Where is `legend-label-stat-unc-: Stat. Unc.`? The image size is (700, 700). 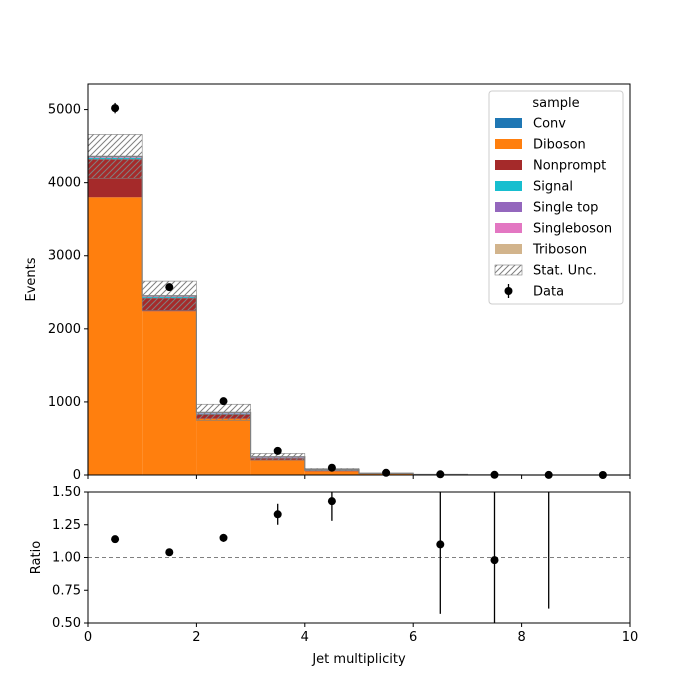
legend-label-stat-unc-: Stat. Unc. is located at coordinates (565, 271).